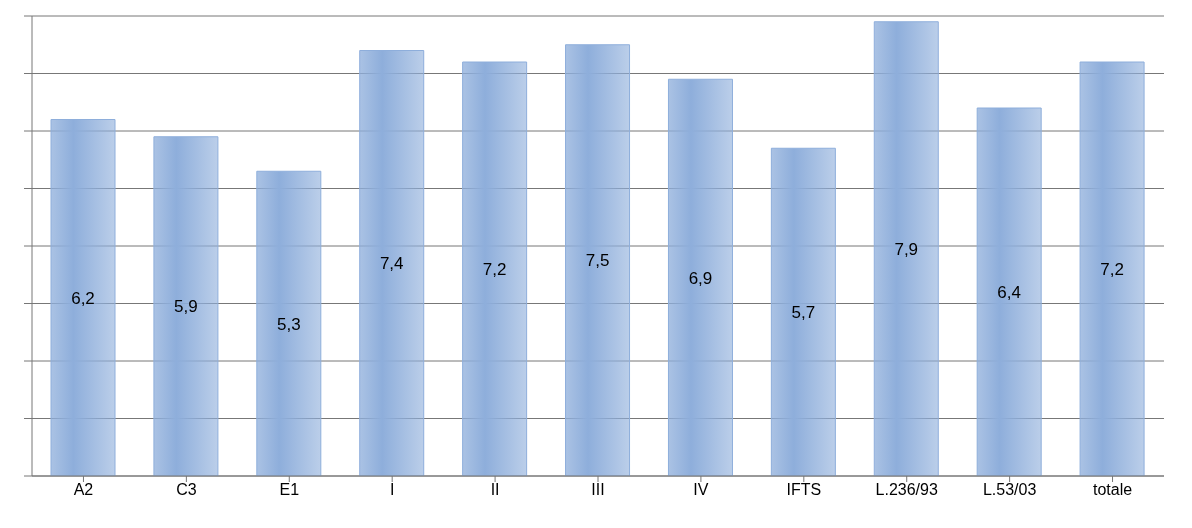 Image resolution: width=1192 pixels, height=528 pixels. I want to click on data-label: 6,9, so click(700, 278).